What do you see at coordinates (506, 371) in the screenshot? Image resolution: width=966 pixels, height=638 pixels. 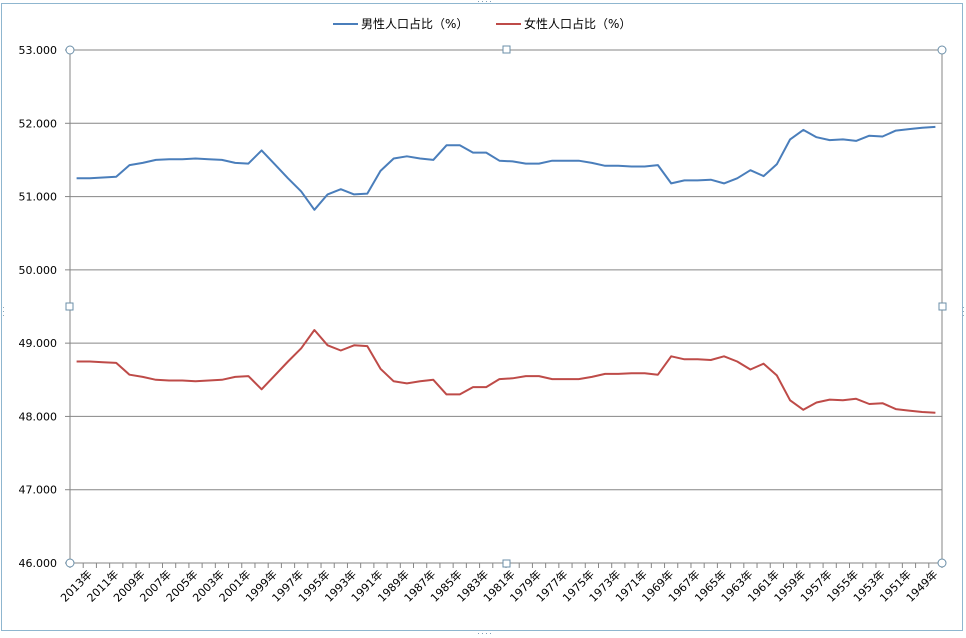 I see `series-line-female` at bounding box center [506, 371].